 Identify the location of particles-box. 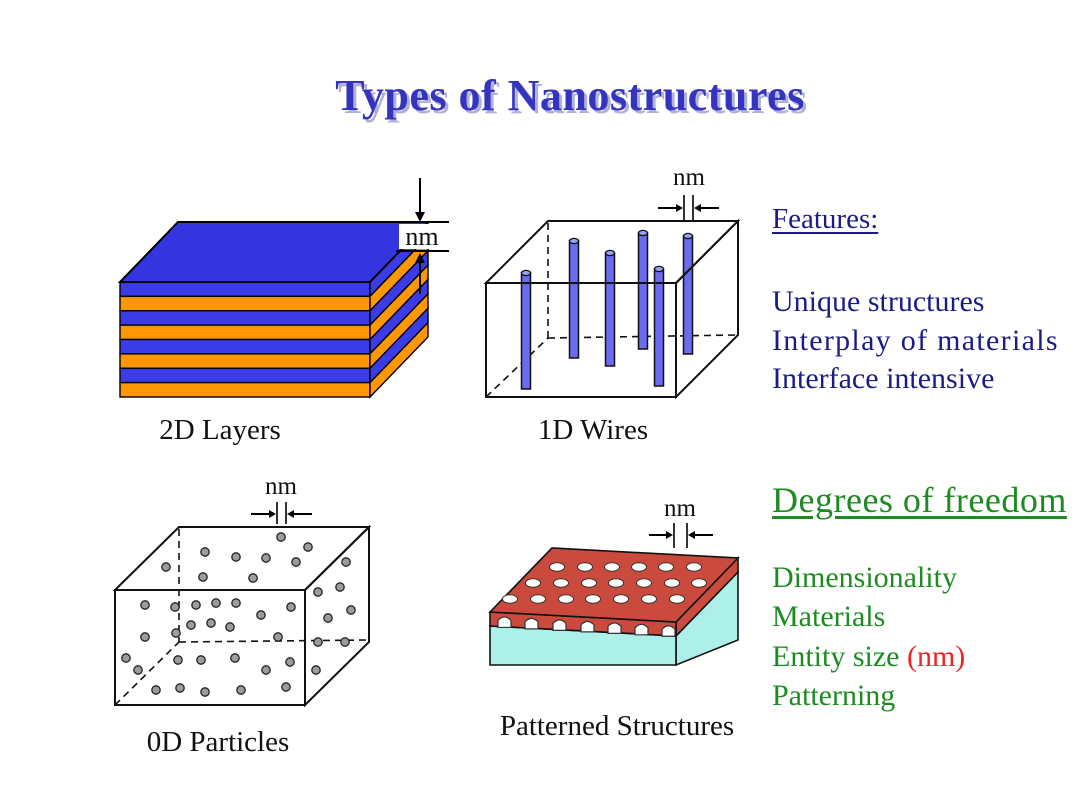
(242, 616).